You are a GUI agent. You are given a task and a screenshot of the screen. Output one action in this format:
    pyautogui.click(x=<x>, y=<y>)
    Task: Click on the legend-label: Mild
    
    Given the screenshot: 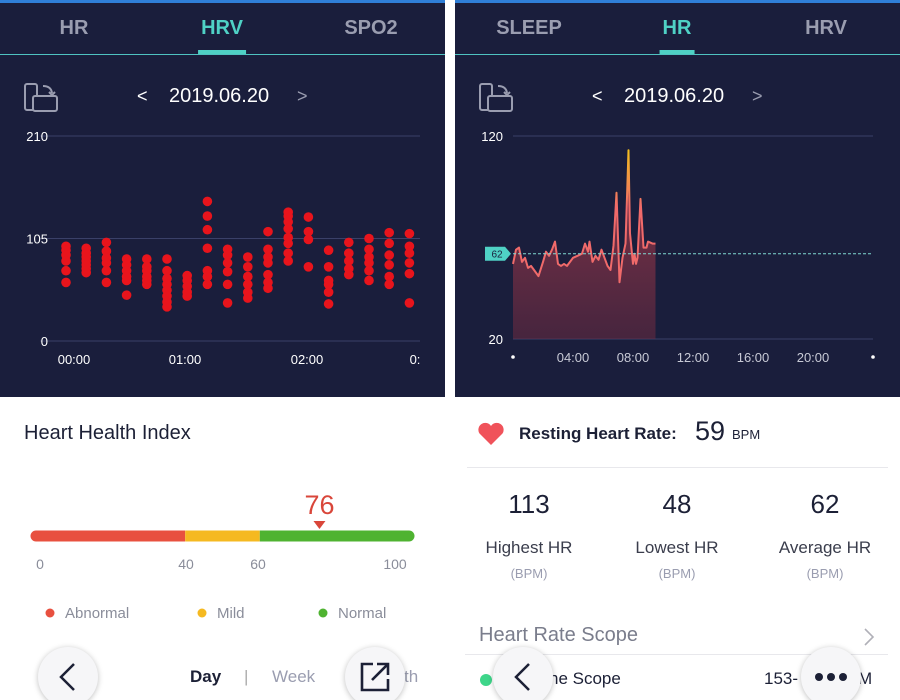 What is the action you would take?
    pyautogui.click(x=231, y=613)
    